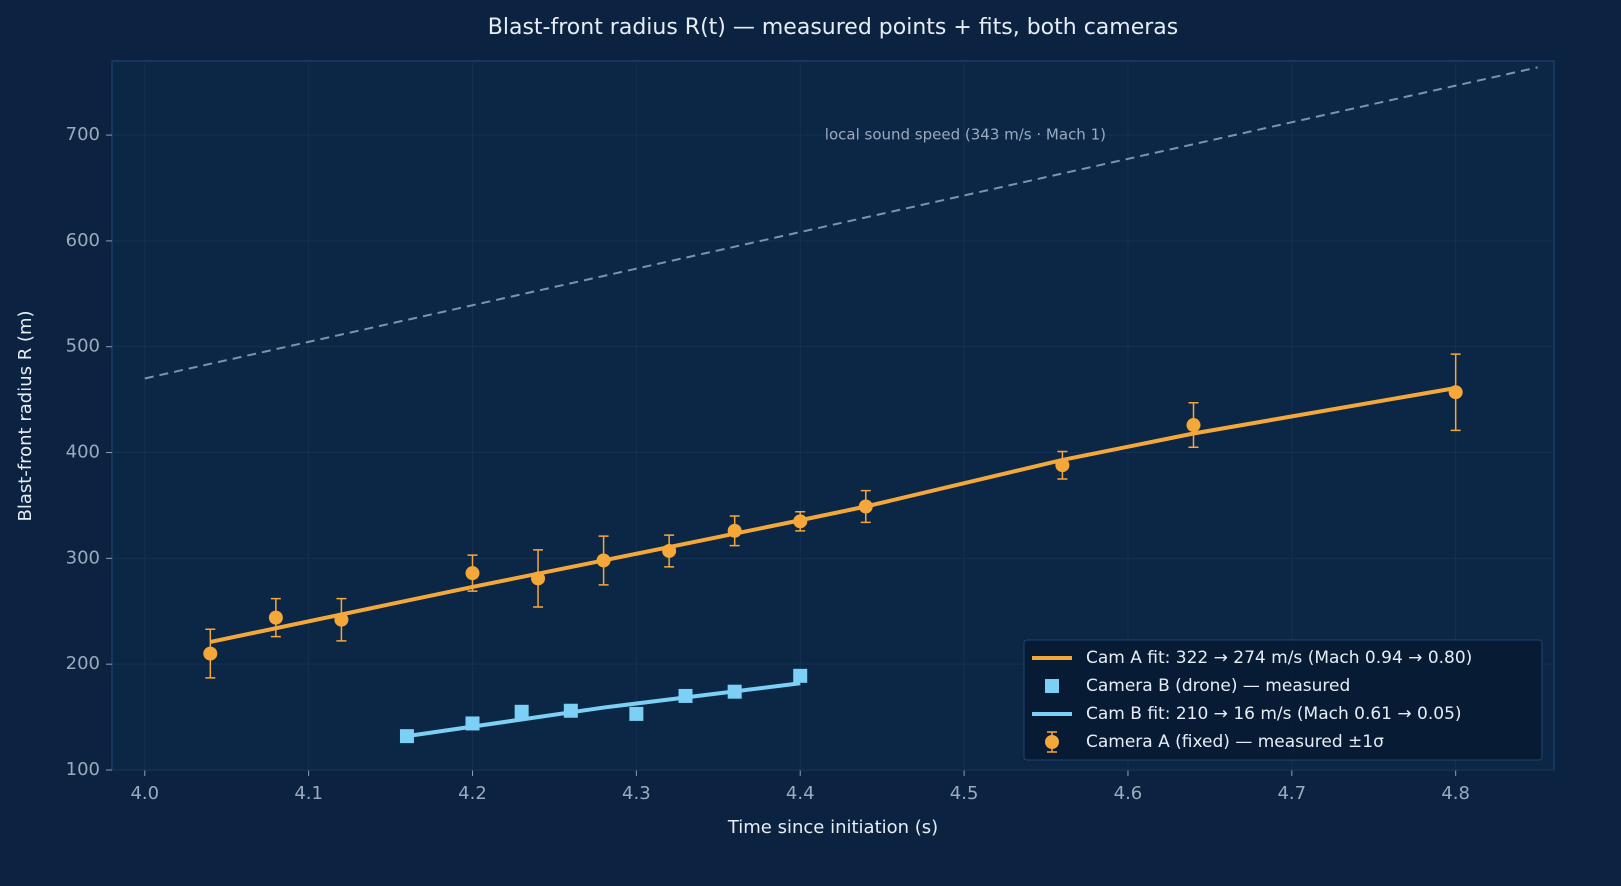  Describe the element at coordinates (83, 346) in the screenshot. I see `y-tick-label: 500` at that location.